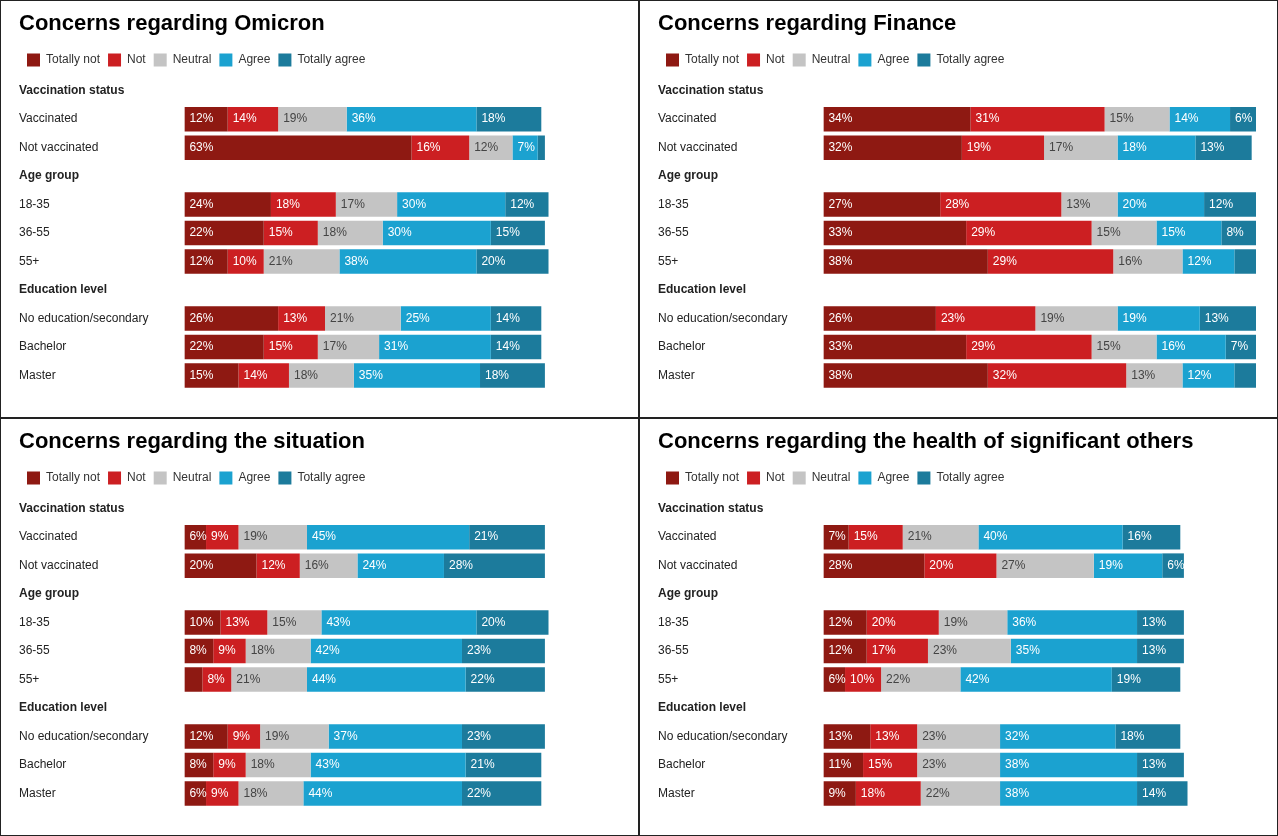 This screenshot has width=1278, height=836. What do you see at coordinates (840, 203) in the screenshot?
I see `data-label: 27%` at bounding box center [840, 203].